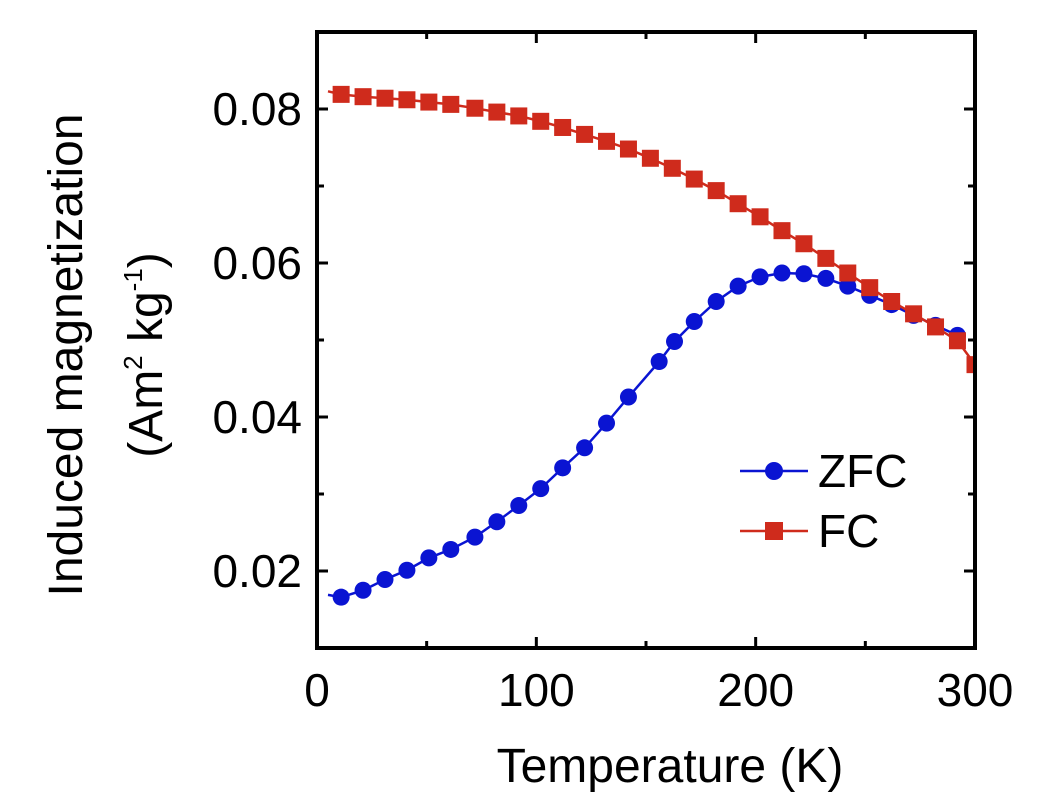 This screenshot has height=806, width=1040. Describe the element at coordinates (146, 260) in the screenshot. I see `y-axis-title-suffix: )` at that location.